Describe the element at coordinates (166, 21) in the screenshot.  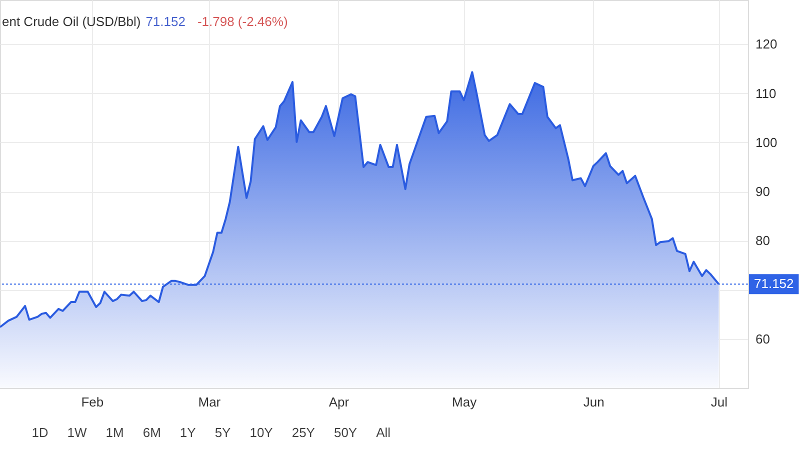
I see `annotation: 71.152` at that location.